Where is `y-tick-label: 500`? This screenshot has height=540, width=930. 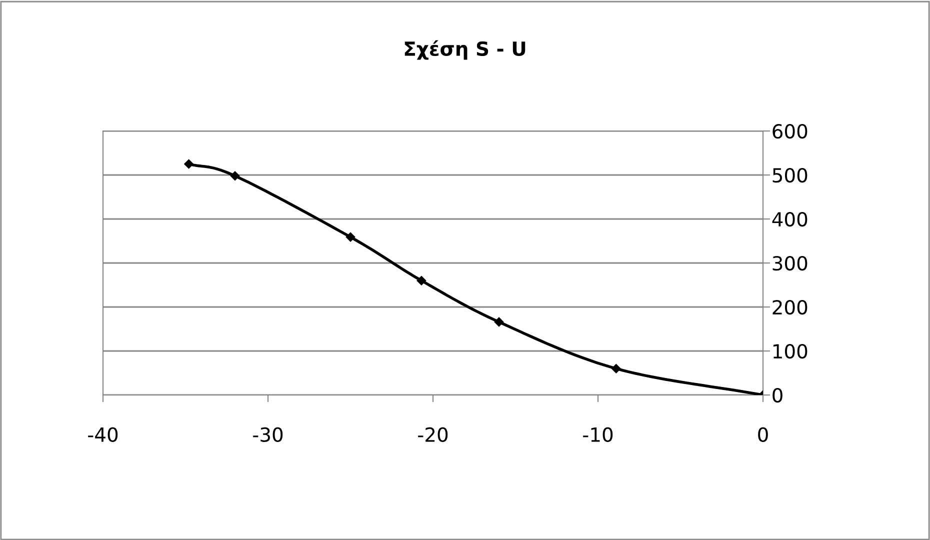 y-tick-label: 500 is located at coordinates (790, 175).